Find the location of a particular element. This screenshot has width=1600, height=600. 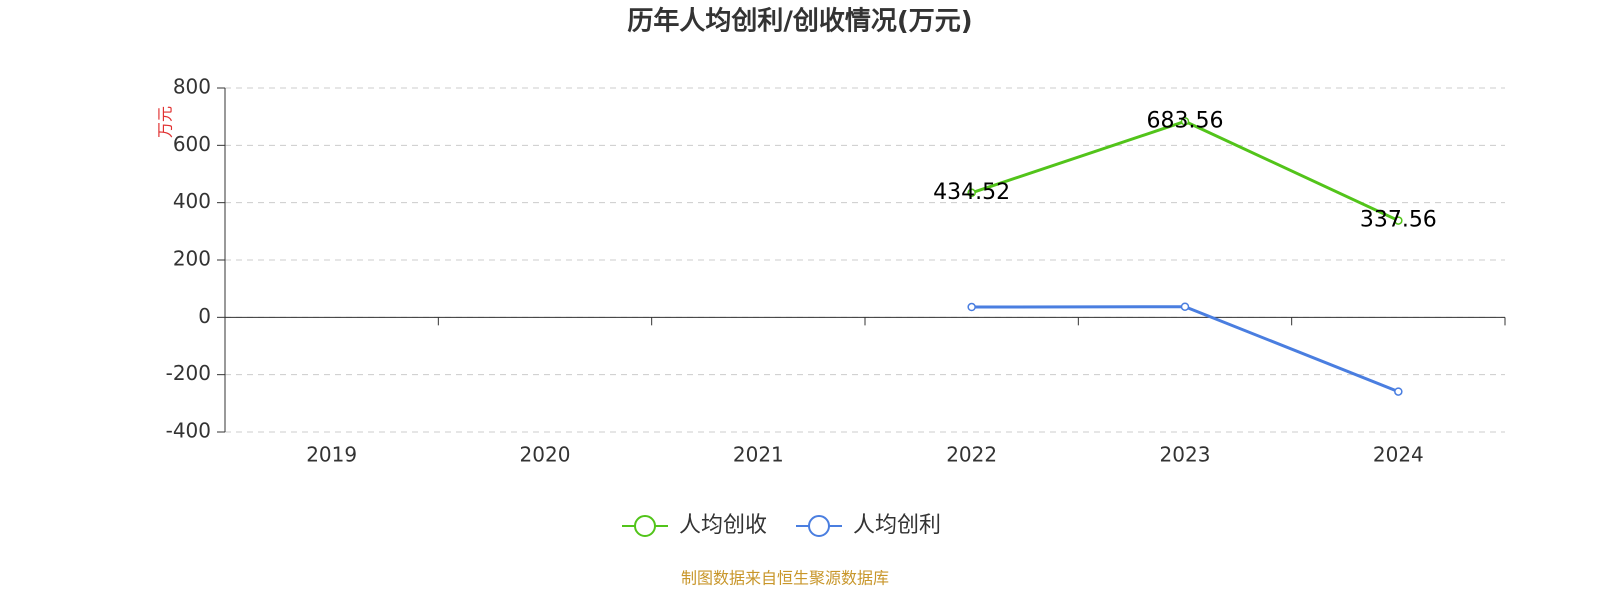

y-axis-label: 万元 is located at coordinates (165, 122).